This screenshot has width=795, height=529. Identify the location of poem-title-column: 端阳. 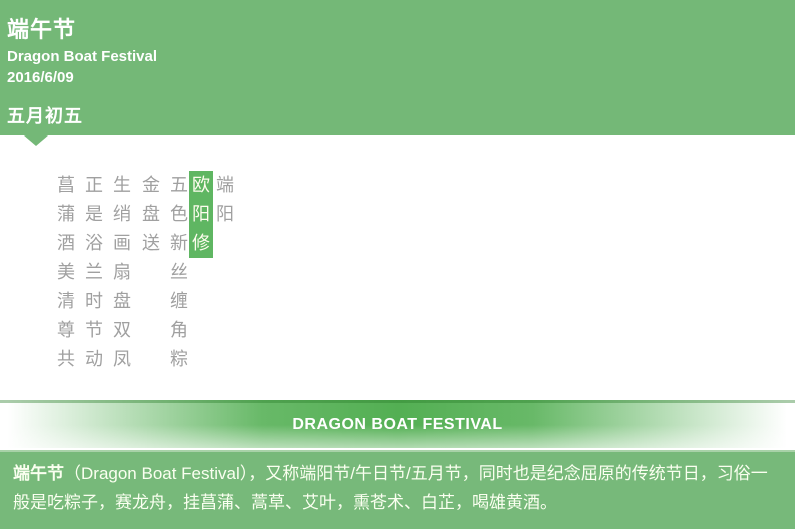
(225, 199).